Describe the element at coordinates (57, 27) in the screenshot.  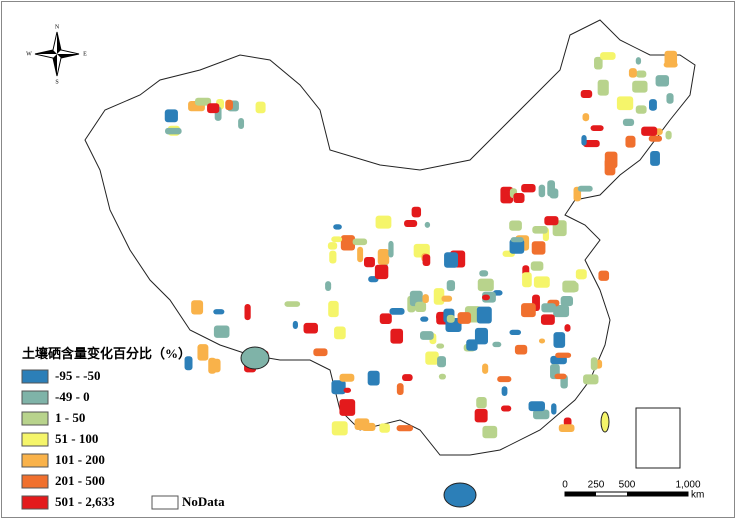
I see `compass-n: N` at that location.